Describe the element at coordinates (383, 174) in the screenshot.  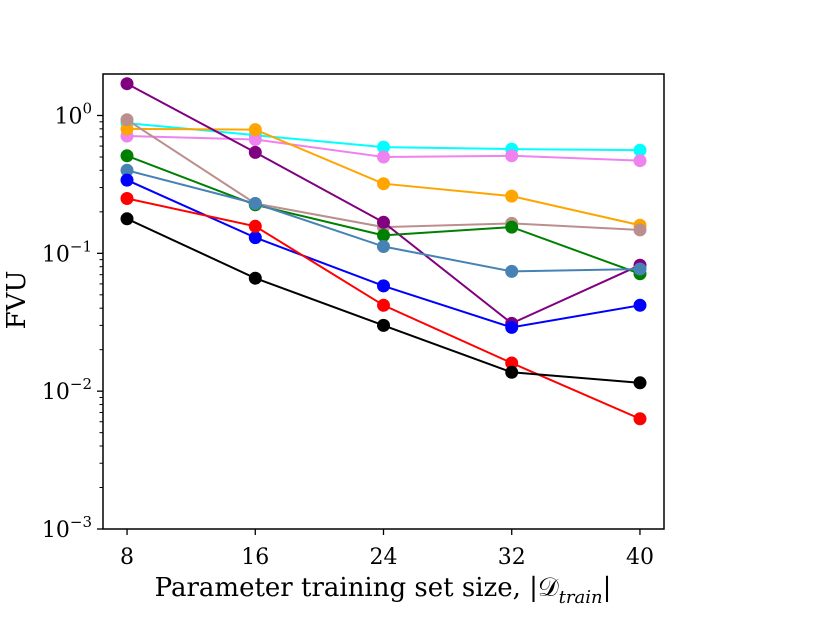
I see `series-line` at that location.